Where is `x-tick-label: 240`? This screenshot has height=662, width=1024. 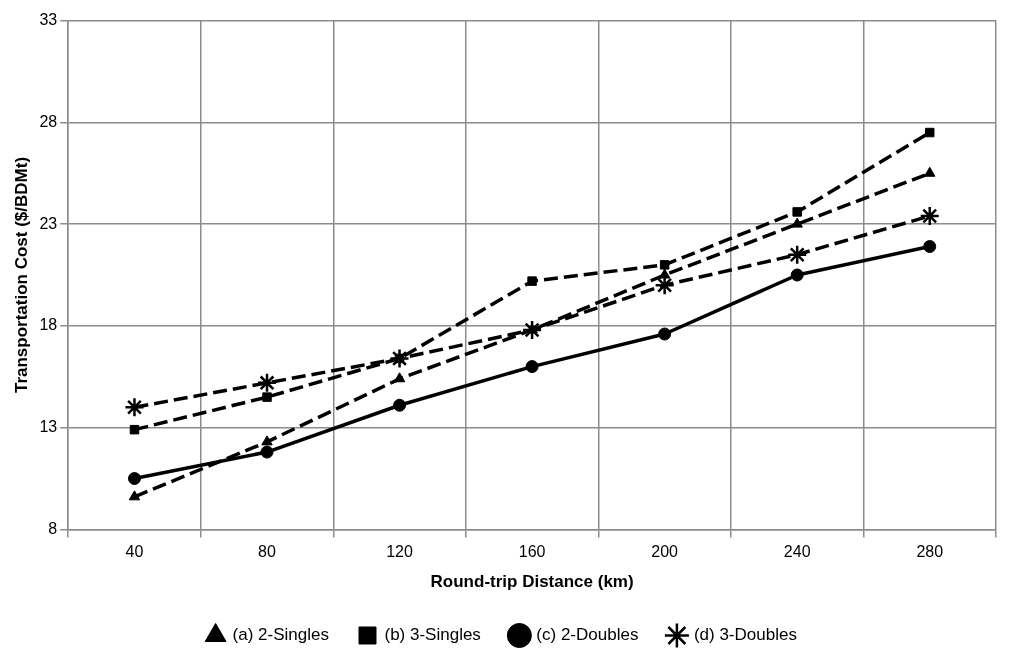
x-tick-label: 240 is located at coordinates (797, 552).